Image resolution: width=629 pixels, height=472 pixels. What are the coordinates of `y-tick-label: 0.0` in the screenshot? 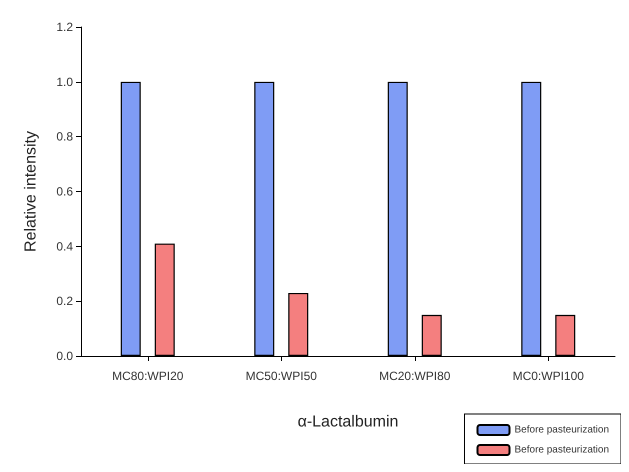 It's located at (65, 356).